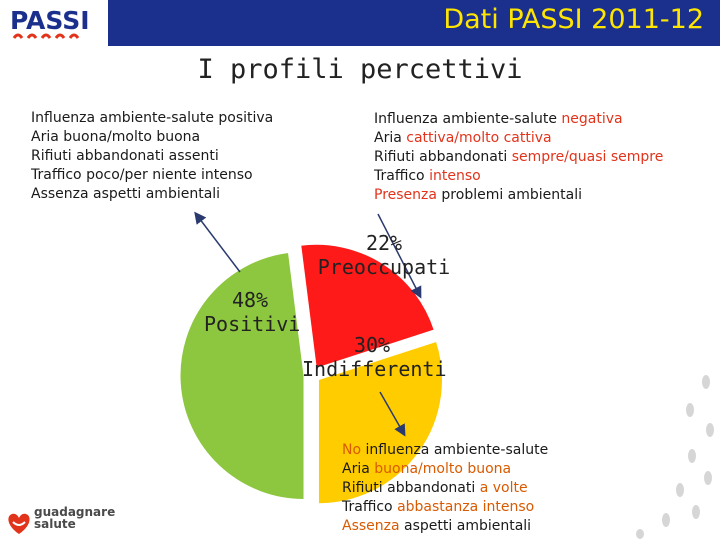  Describe the element at coordinates (392, 414) in the screenshot. I see `arrow-neutral` at that location.